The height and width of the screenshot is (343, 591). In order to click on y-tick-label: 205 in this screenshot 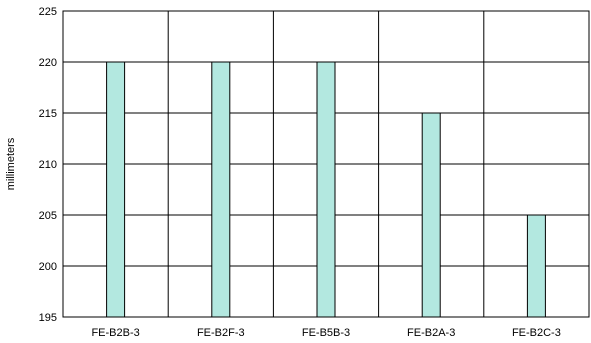, I will do `click(48, 216)`.